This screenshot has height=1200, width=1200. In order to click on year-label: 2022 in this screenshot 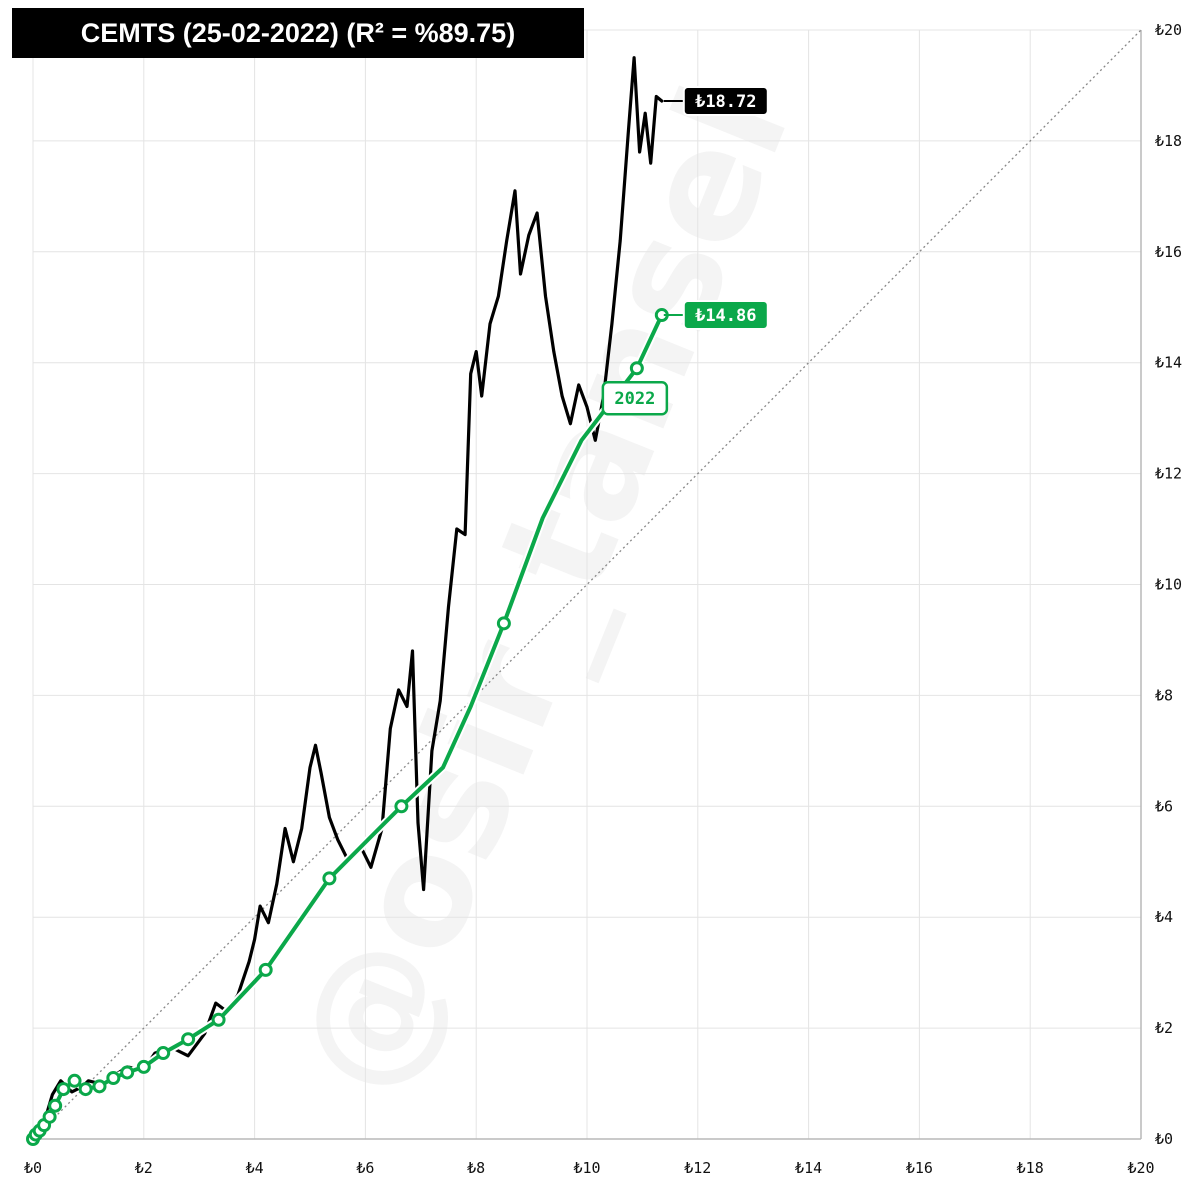, I will do `click(634, 399)`.